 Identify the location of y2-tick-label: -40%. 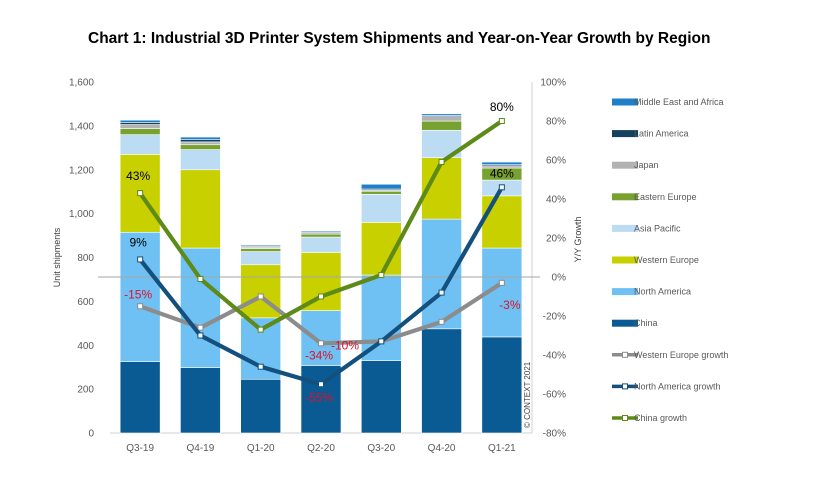
(554, 356).